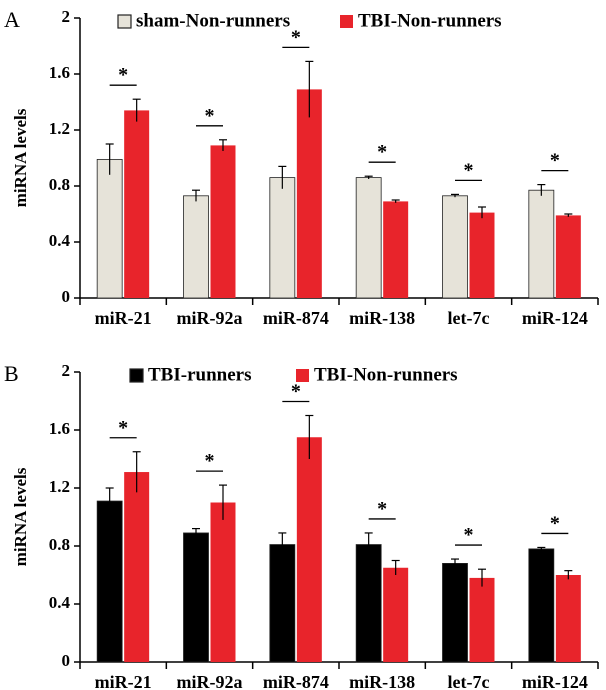  What do you see at coordinates (12, 19) in the screenshot?
I see `panel-letter: A` at bounding box center [12, 19].